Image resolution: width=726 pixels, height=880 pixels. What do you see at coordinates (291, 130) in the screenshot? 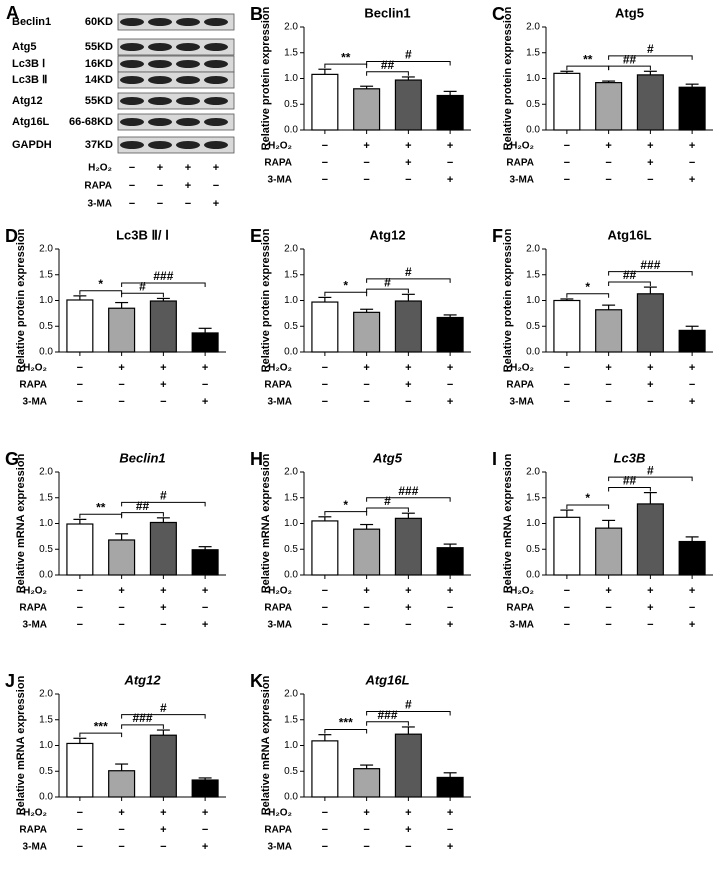
I see `y-tick-label: 0.0` at bounding box center [291, 130].